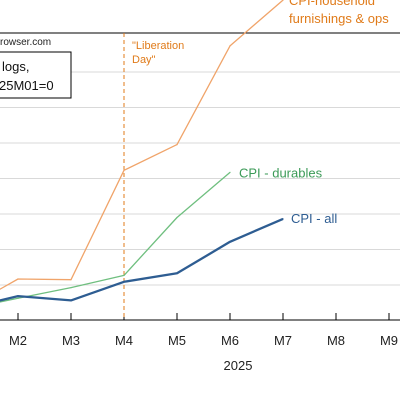 The height and width of the screenshot is (400, 400). What do you see at coordinates (339, 18) in the screenshot?
I see `series-label-household-line-2: furnishings & ops` at bounding box center [339, 18].